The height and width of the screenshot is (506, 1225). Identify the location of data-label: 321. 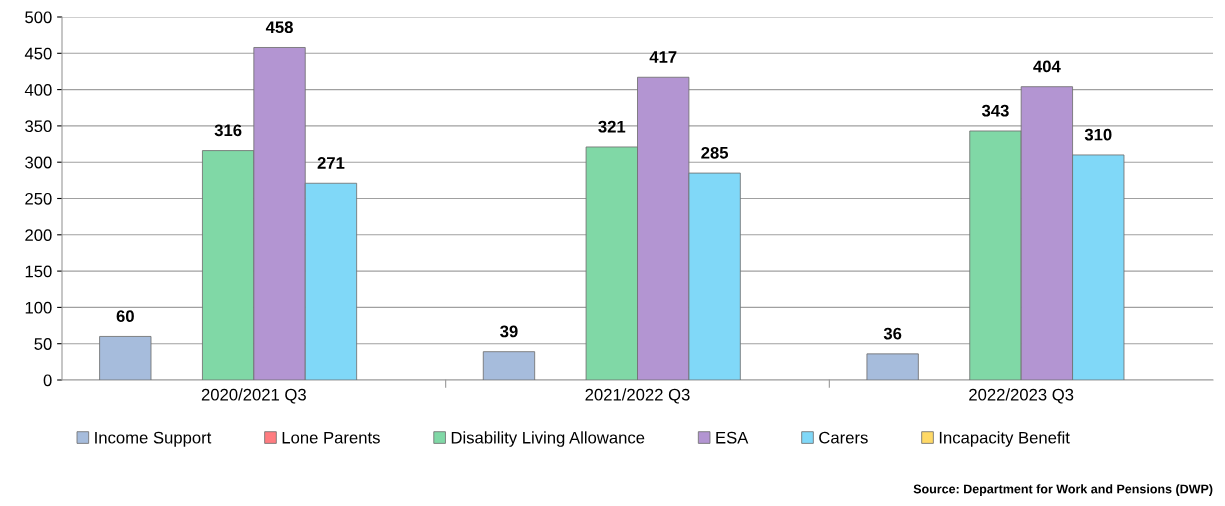
(612, 126).